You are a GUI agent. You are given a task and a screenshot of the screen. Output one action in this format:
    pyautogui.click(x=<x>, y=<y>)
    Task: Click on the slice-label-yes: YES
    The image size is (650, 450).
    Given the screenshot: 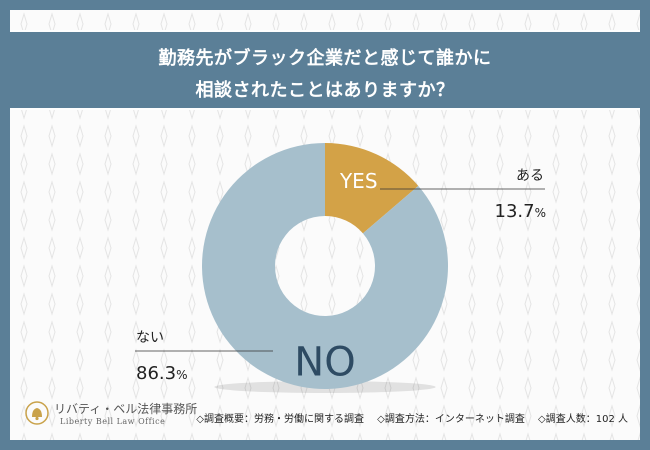 What is the action you would take?
    pyautogui.click(x=358, y=181)
    